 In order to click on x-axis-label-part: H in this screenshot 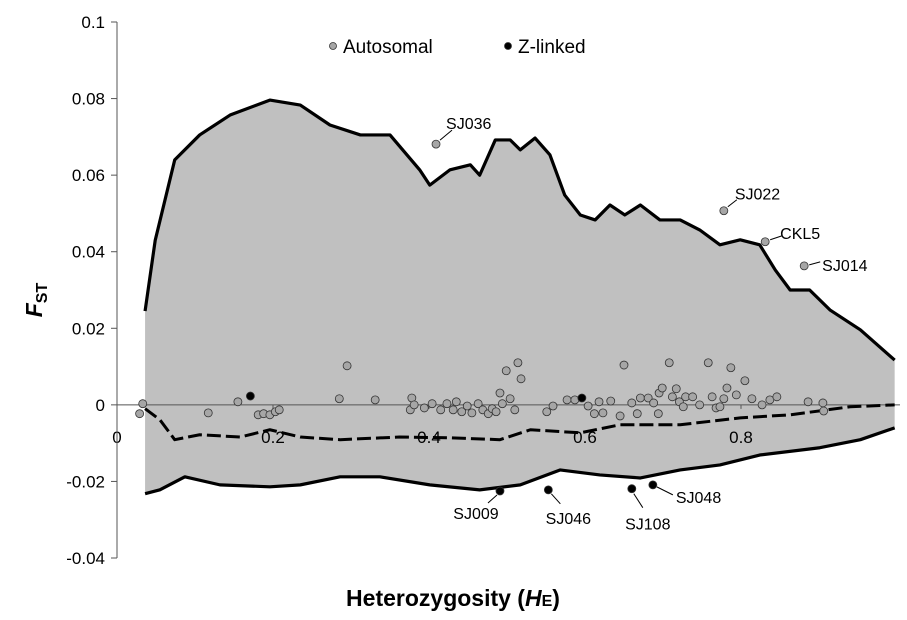, I will do `click(533, 598)`.